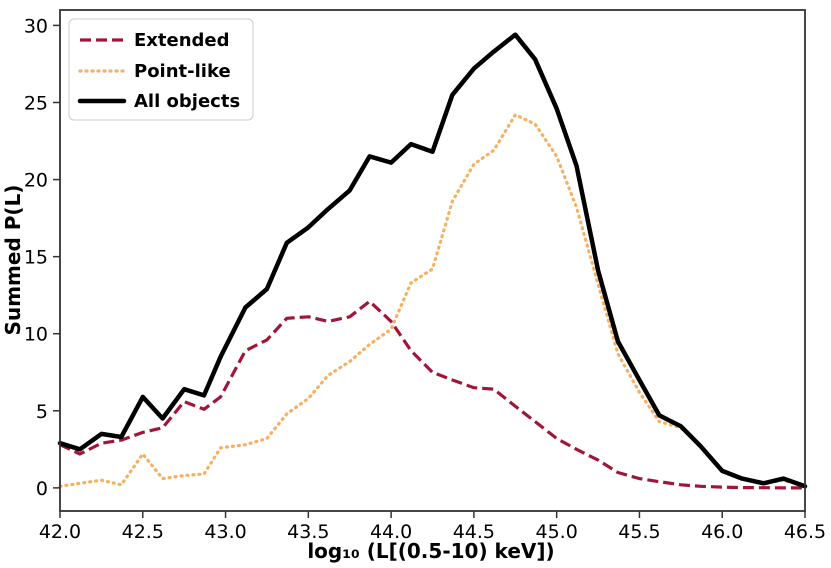  Describe the element at coordinates (36, 335) in the screenshot. I see `y-tick-label: 10` at that location.